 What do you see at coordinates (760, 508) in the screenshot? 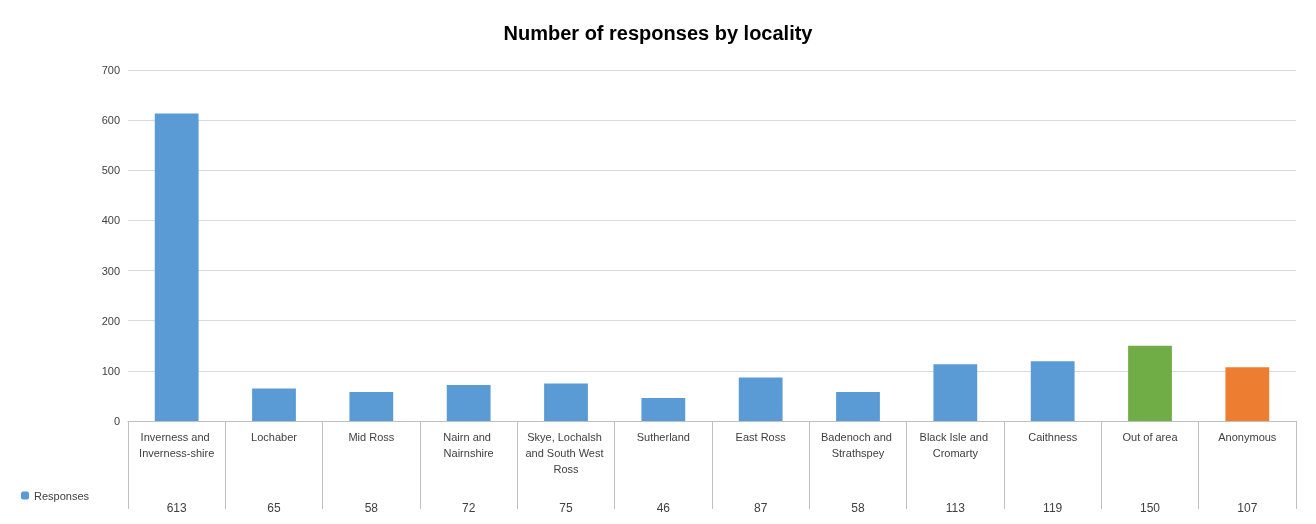
I see `data-label: 87` at bounding box center [760, 508].